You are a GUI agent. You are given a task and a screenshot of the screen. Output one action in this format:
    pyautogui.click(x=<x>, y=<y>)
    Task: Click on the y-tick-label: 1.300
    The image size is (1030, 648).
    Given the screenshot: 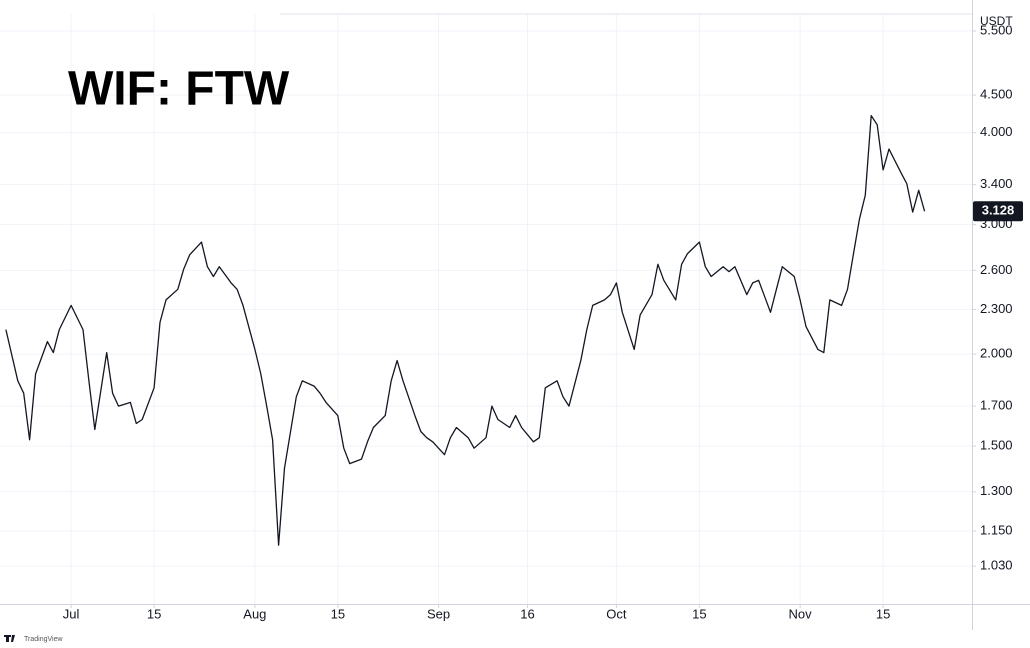 What is the action you would take?
    pyautogui.click(x=996, y=490)
    